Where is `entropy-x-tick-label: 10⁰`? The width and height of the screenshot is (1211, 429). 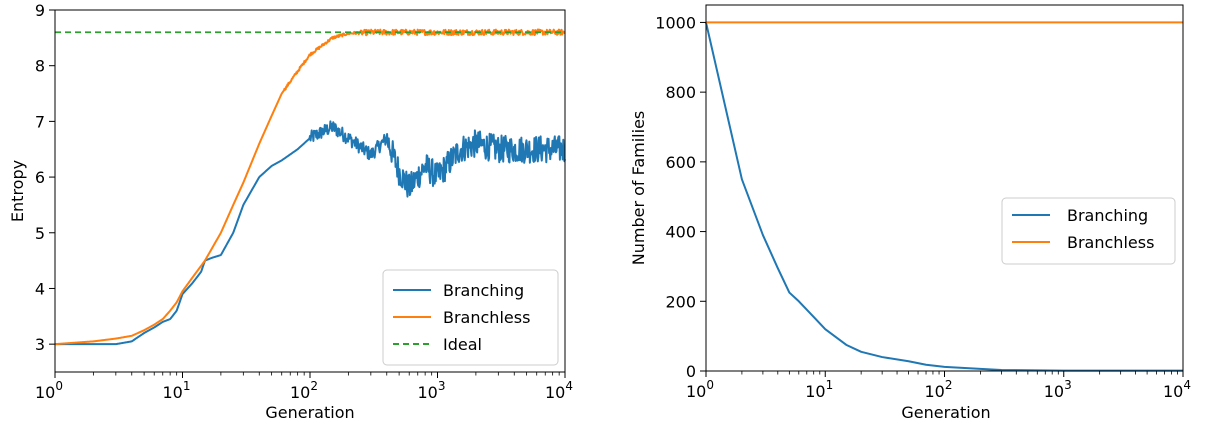 entropy-x-tick-label: 10⁰ is located at coordinates (49, 390).